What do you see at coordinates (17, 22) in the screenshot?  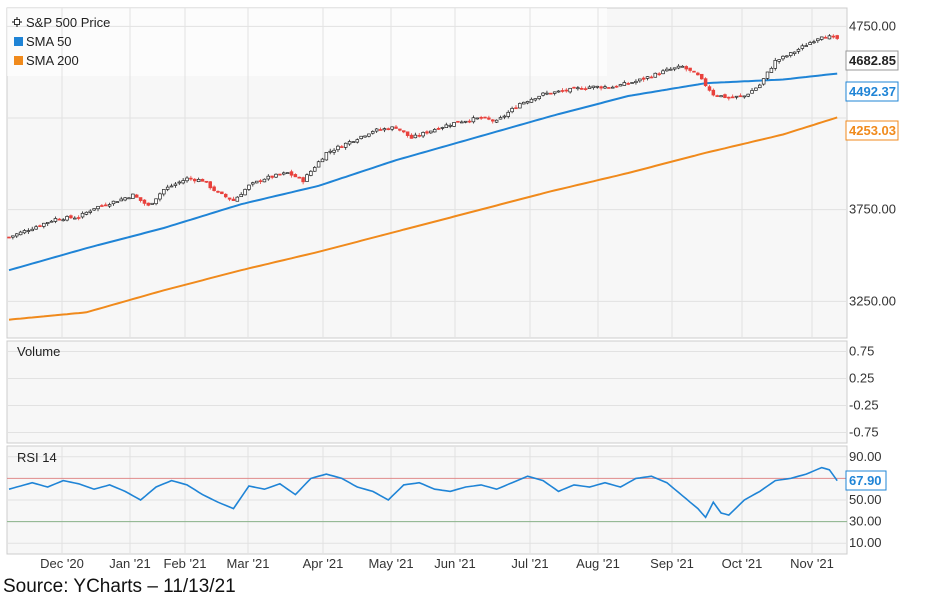 I see `crosshair-icon` at bounding box center [17, 22].